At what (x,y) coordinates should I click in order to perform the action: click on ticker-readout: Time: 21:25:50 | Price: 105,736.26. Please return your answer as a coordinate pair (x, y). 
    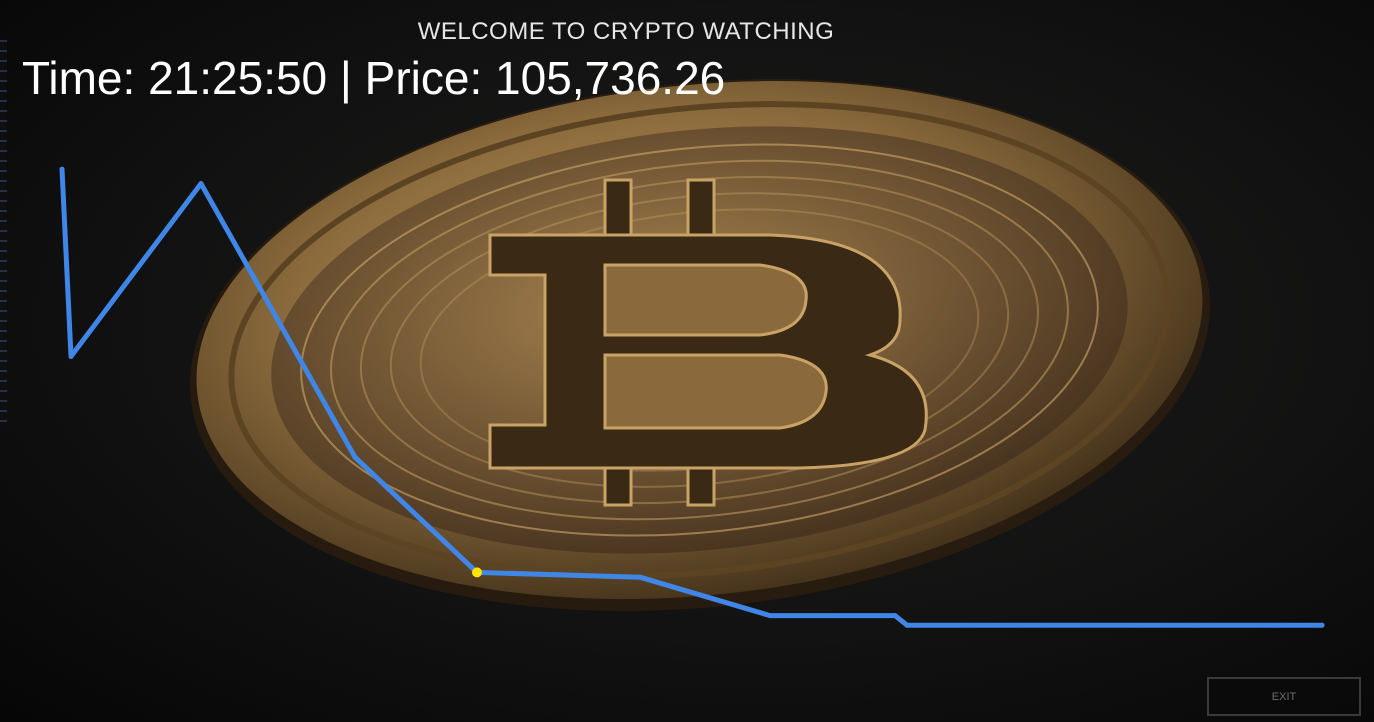
    Looking at the image, I should click on (373, 78).